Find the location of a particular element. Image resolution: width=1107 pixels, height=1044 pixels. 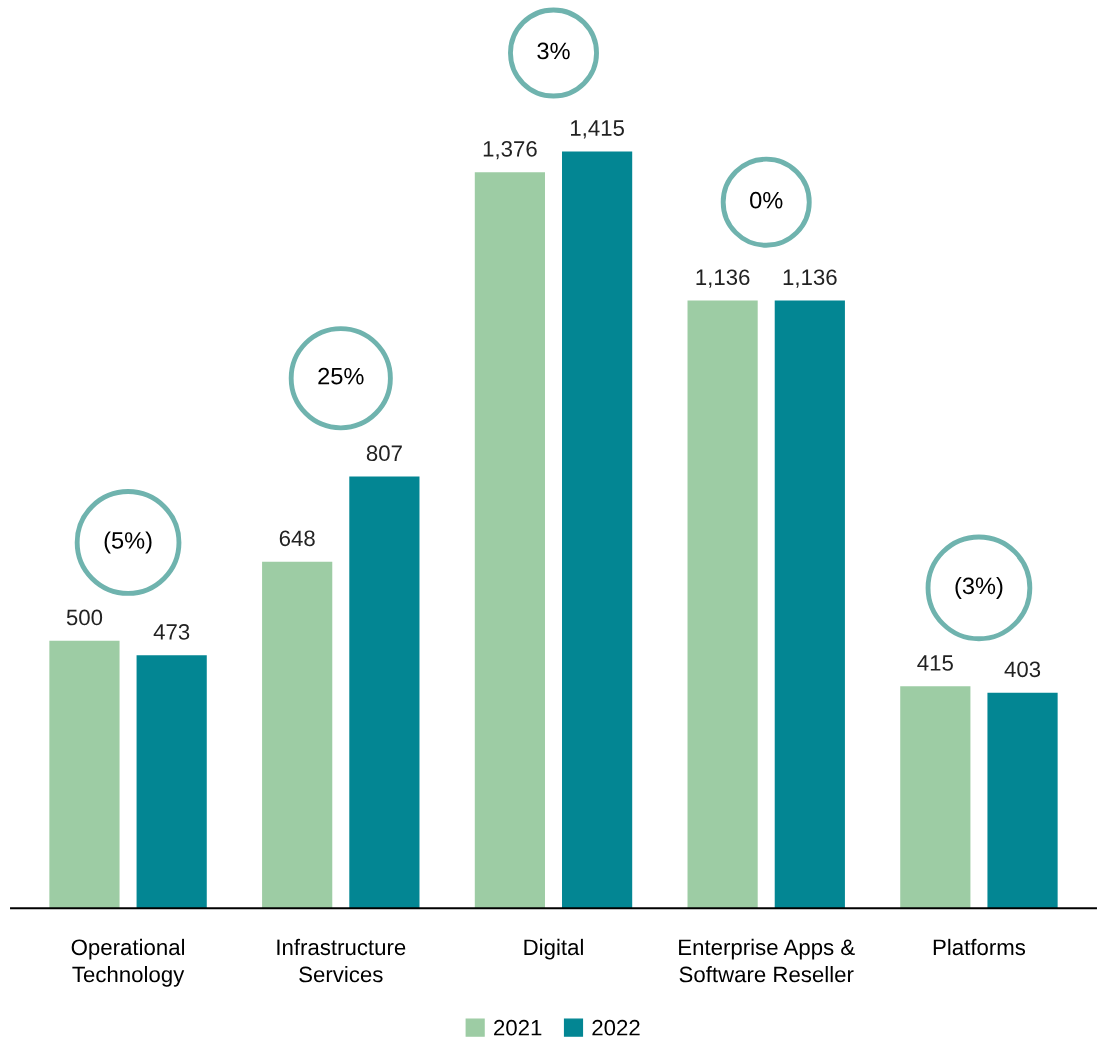

data-label: 403 is located at coordinates (1022, 669).